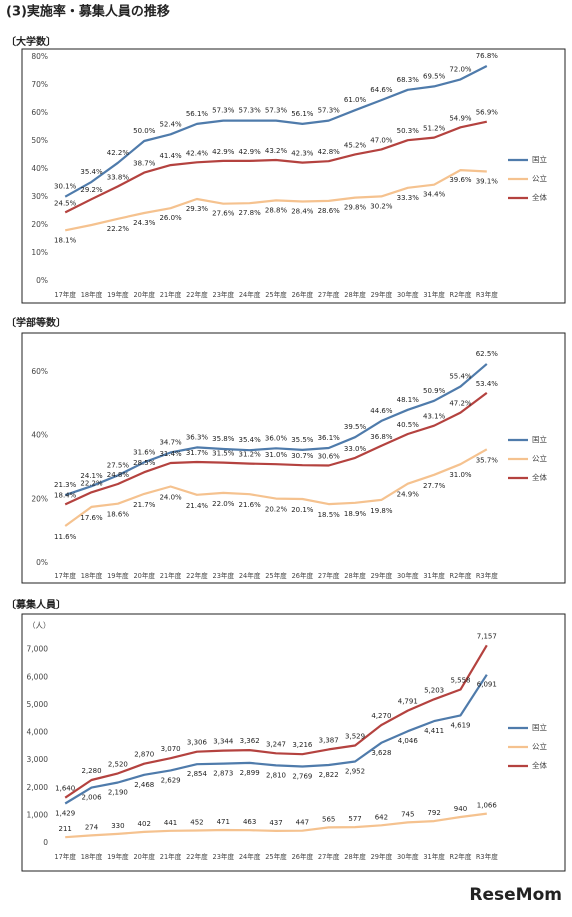 The width and height of the screenshot is (572, 917). I want to click on y-tick-label: 50%, so click(39, 140).